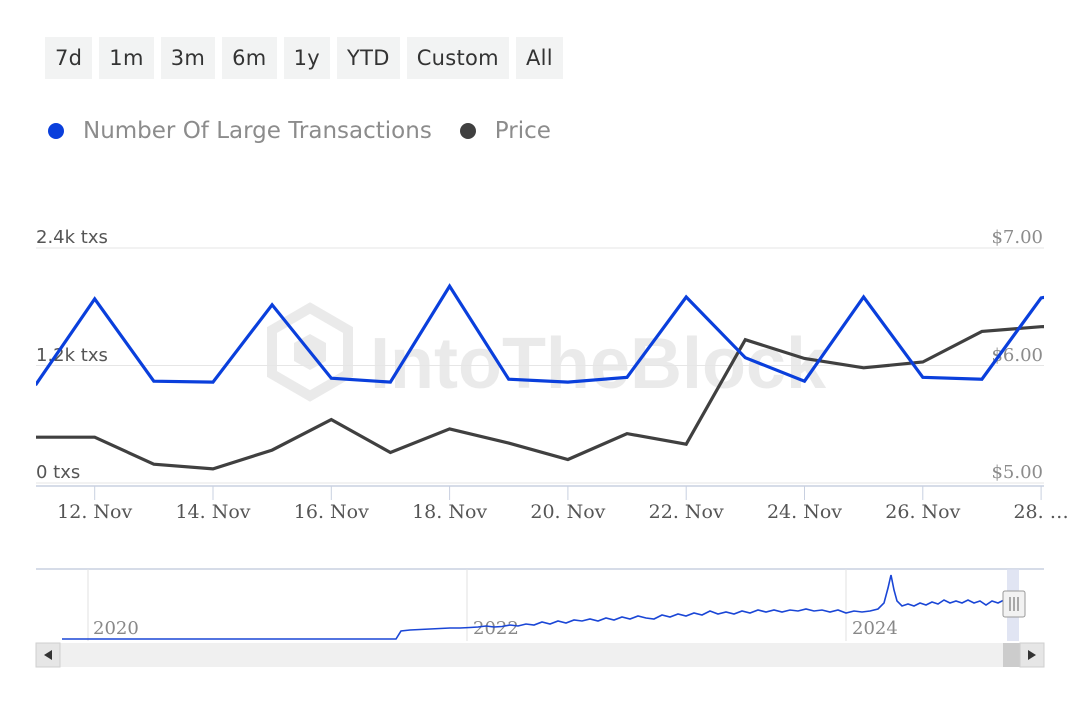  Describe the element at coordinates (94, 512) in the screenshot. I see `x-tick-label: 12. Nov` at that location.